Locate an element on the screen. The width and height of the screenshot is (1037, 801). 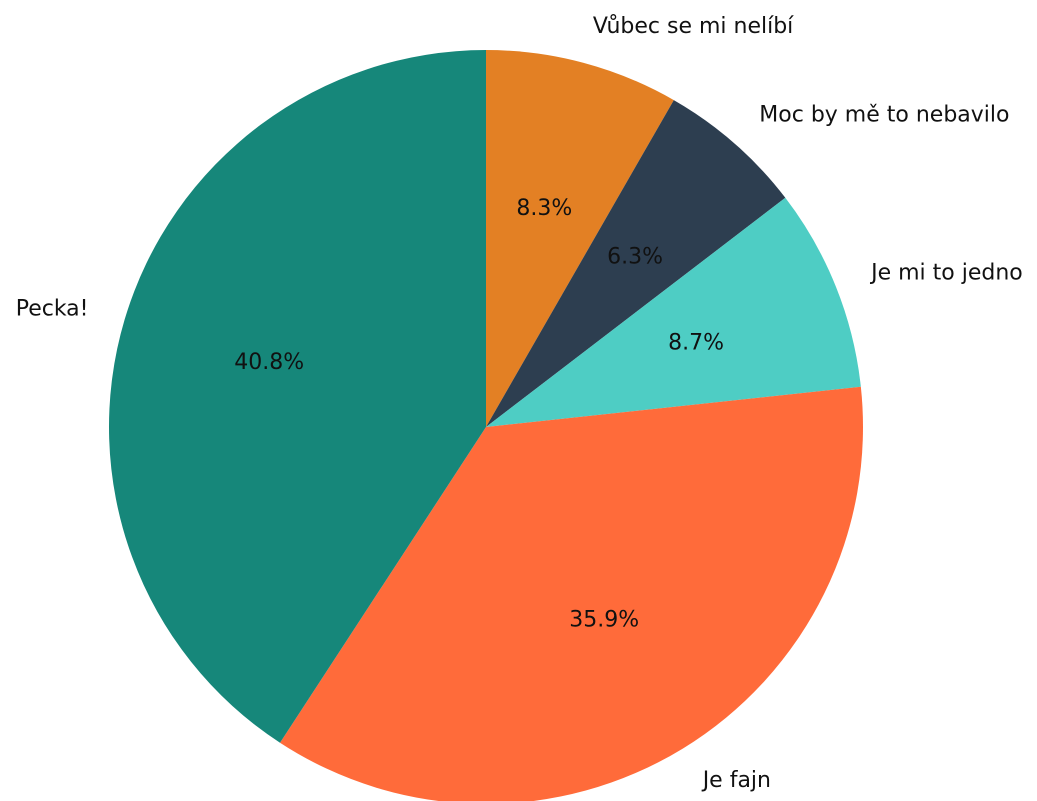
pie-slice-moc-by-me-to-nebavilo is located at coordinates (636, 264).